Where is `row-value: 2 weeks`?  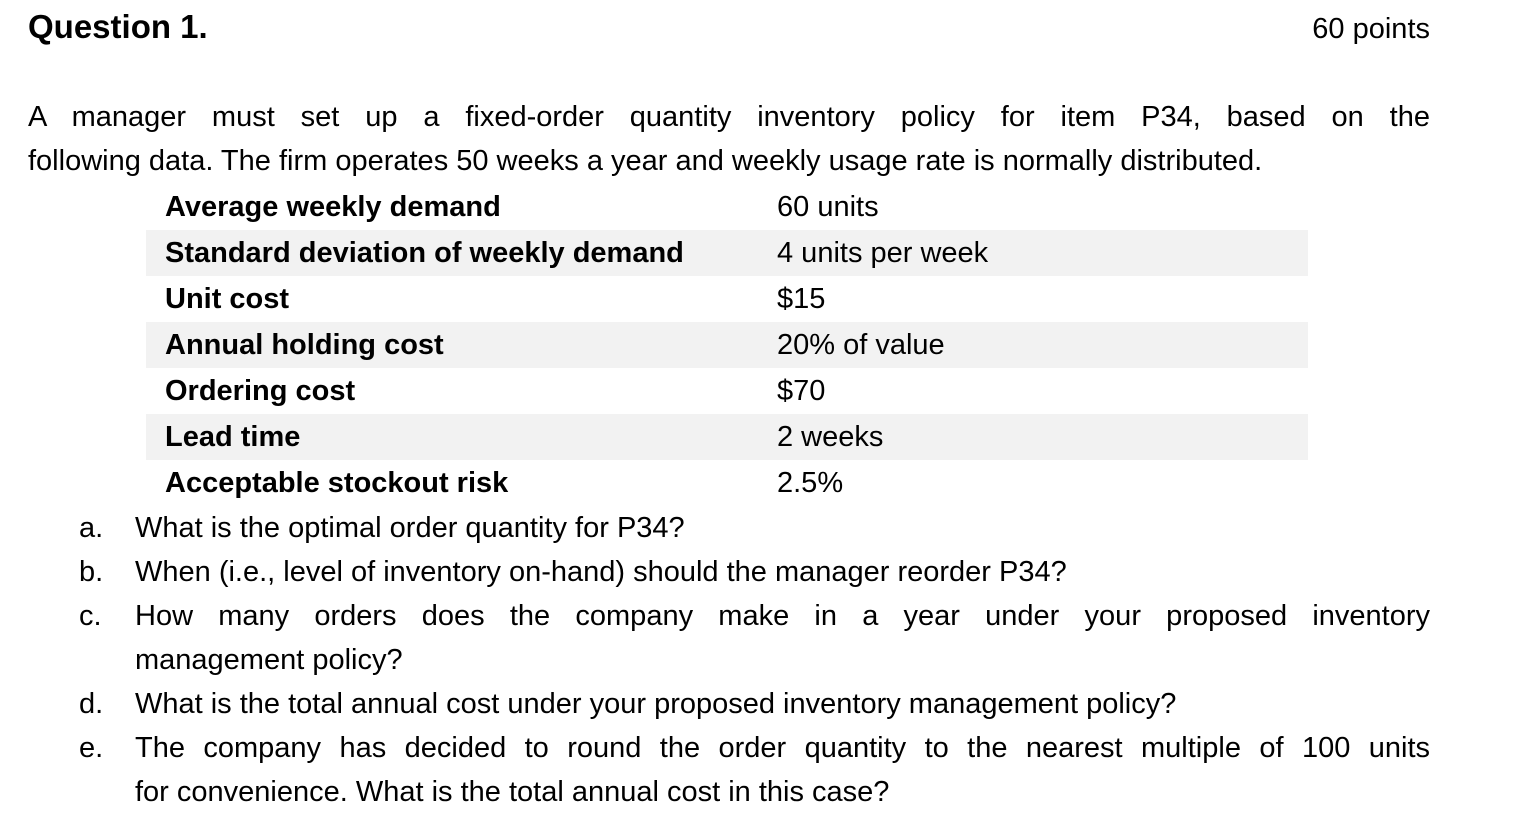 row-value: 2 weeks is located at coordinates (830, 437).